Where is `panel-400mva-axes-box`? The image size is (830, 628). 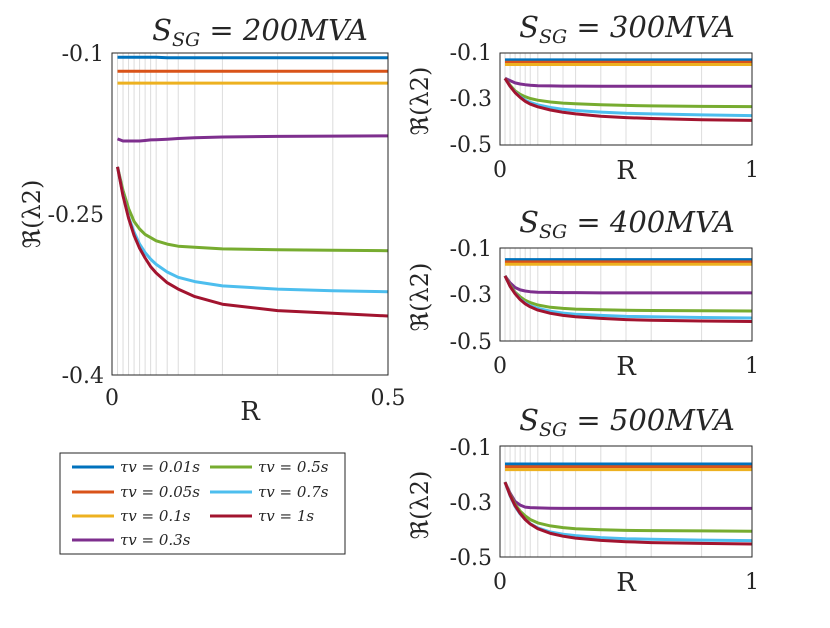 panel-400mva-axes-box is located at coordinates (626, 294).